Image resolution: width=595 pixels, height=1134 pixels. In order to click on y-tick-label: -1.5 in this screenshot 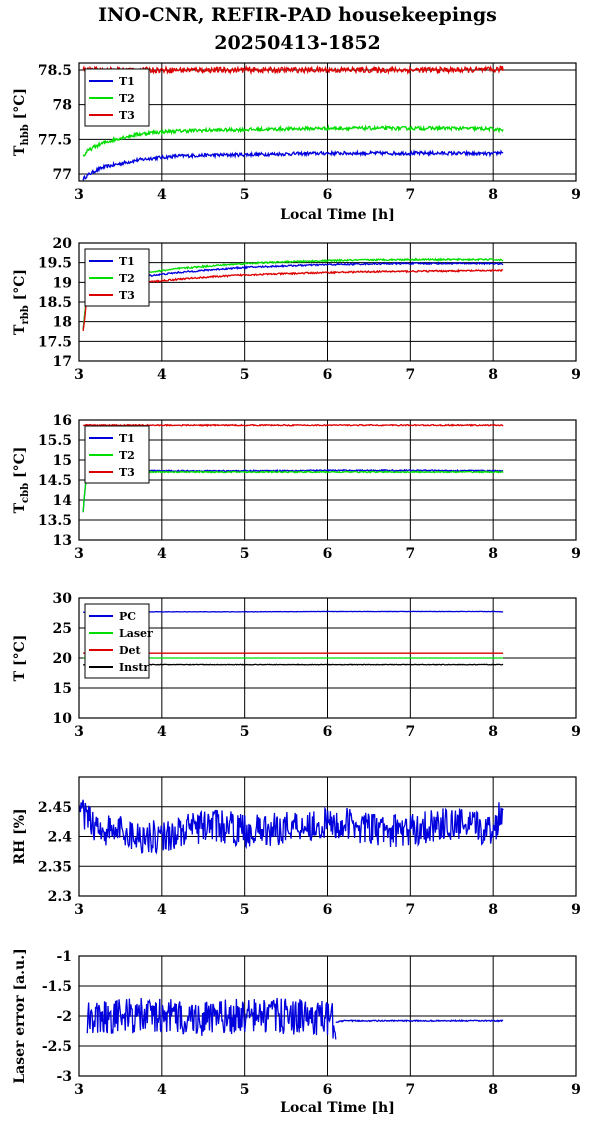, I will do `click(57, 987)`.